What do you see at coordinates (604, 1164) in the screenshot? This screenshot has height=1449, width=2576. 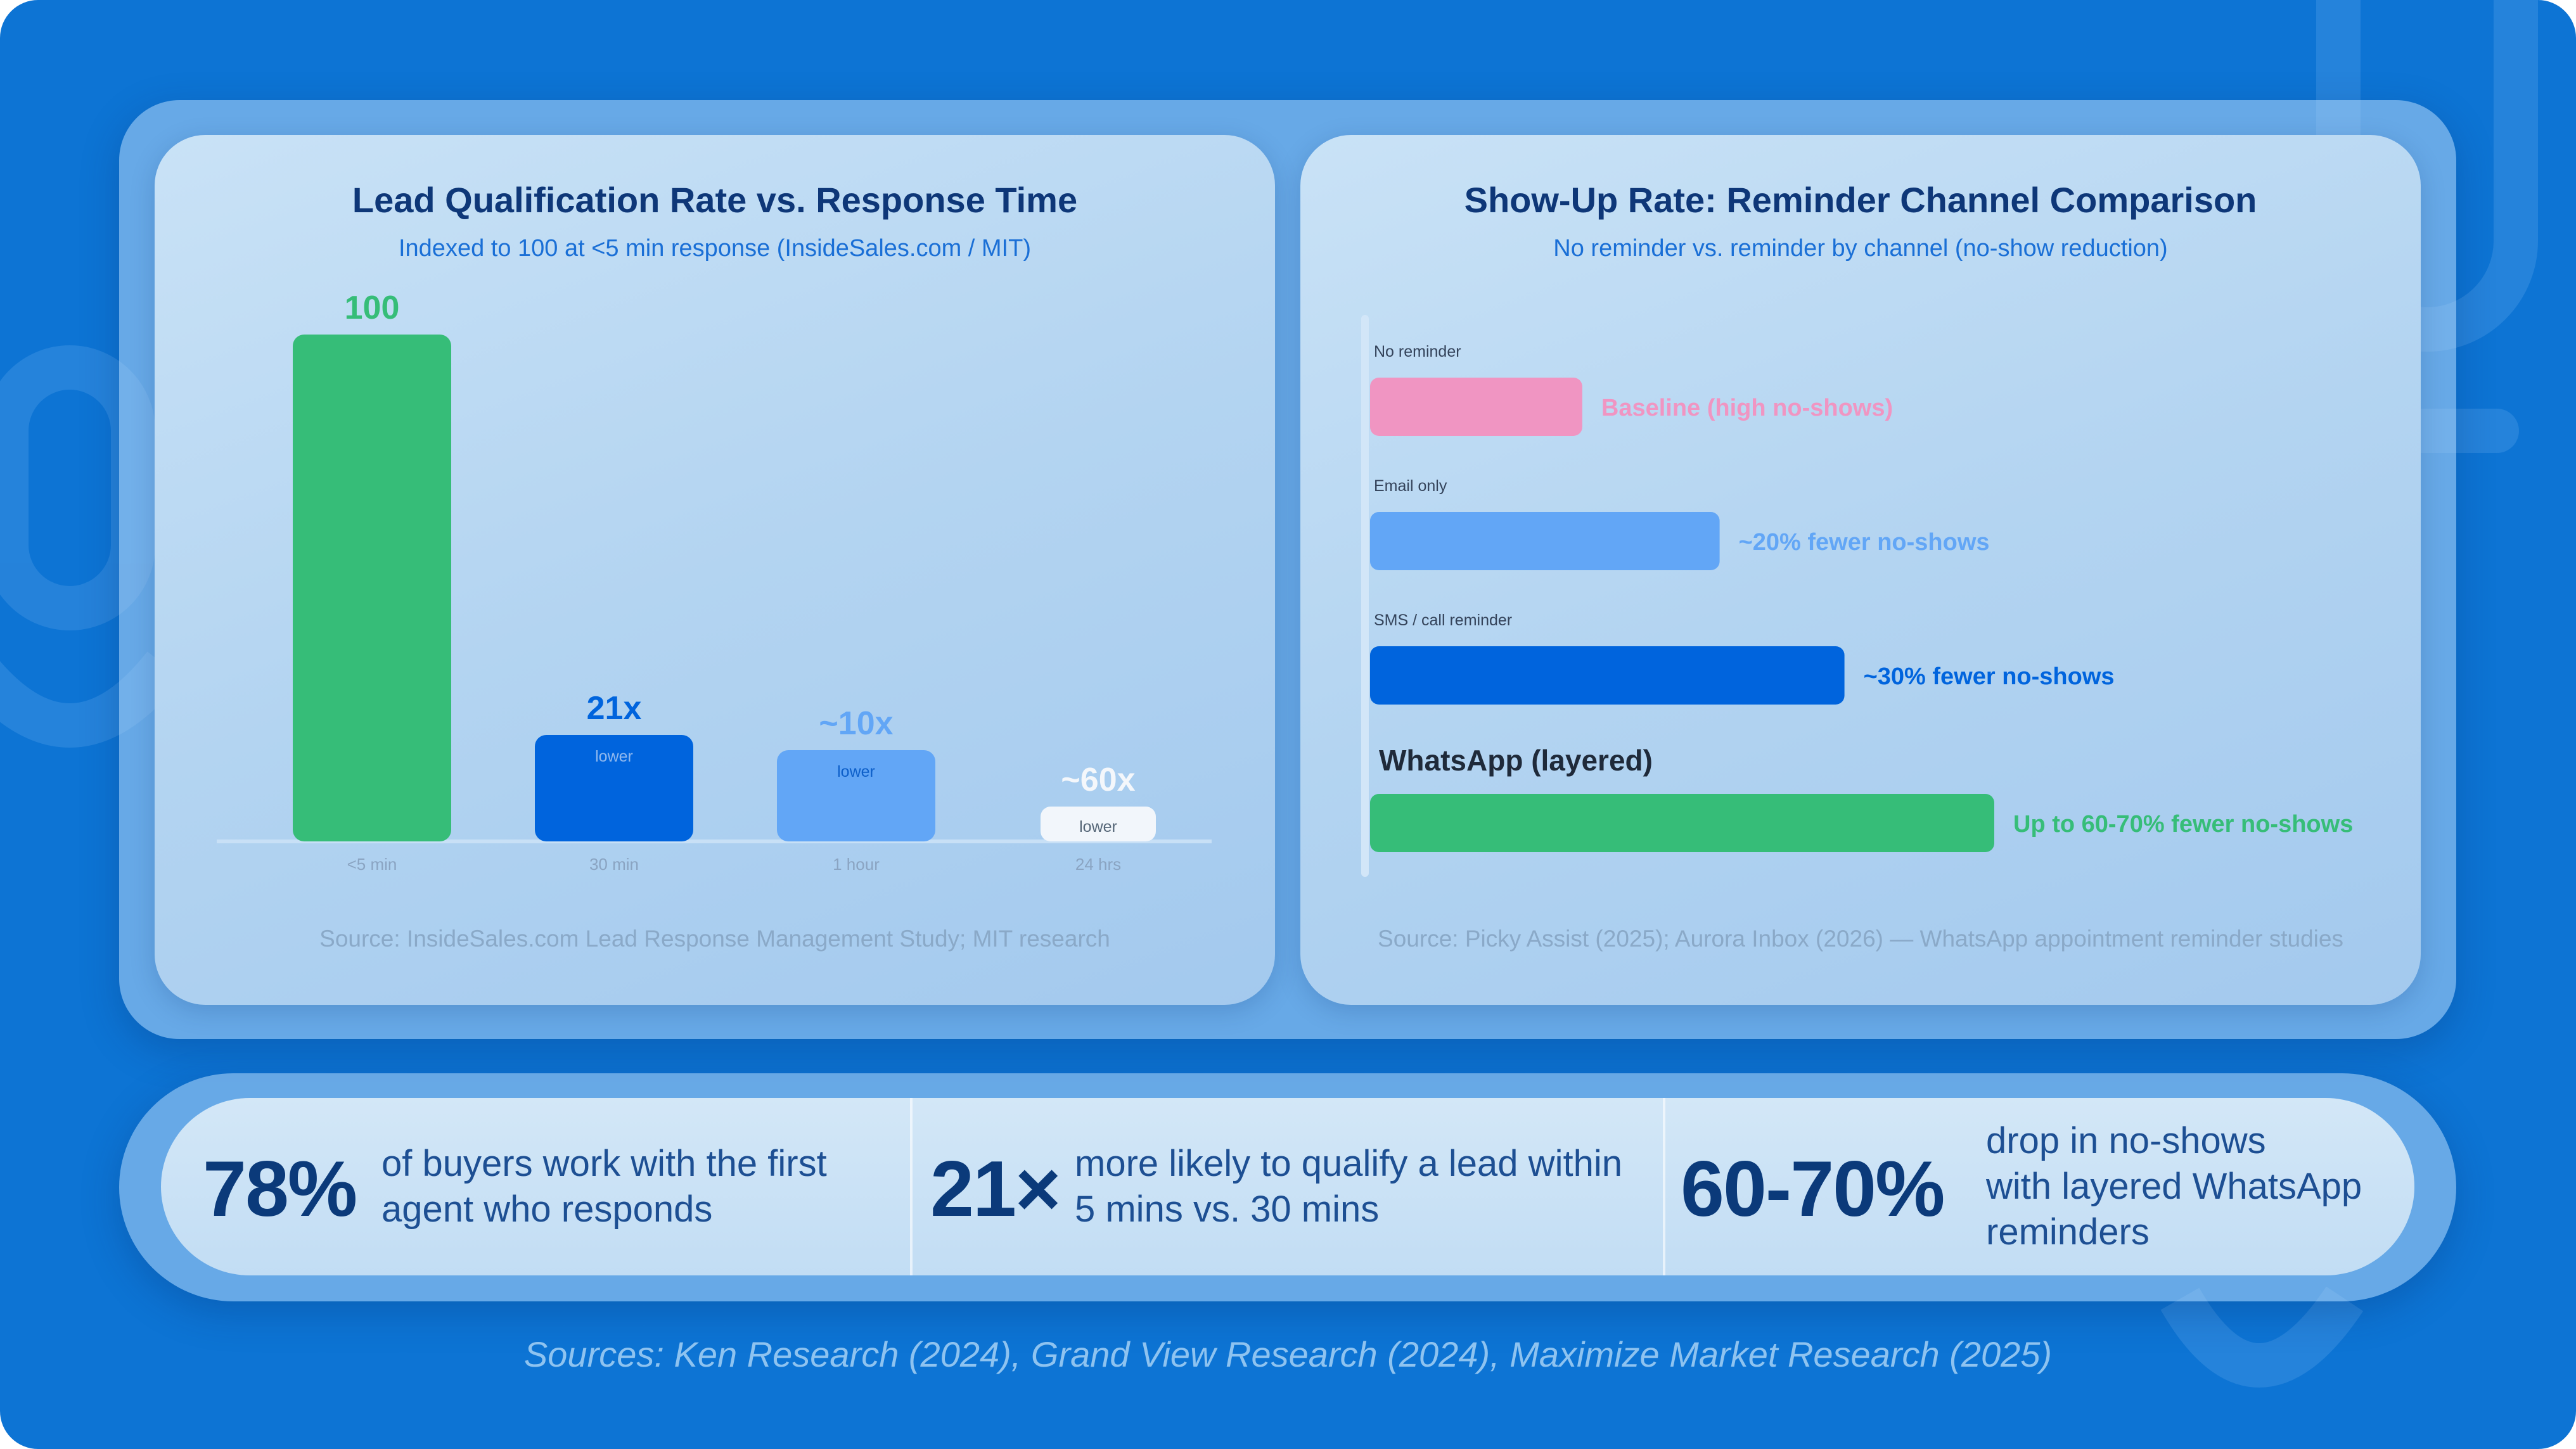 I see `stat-line: of buyers work with the first` at bounding box center [604, 1164].